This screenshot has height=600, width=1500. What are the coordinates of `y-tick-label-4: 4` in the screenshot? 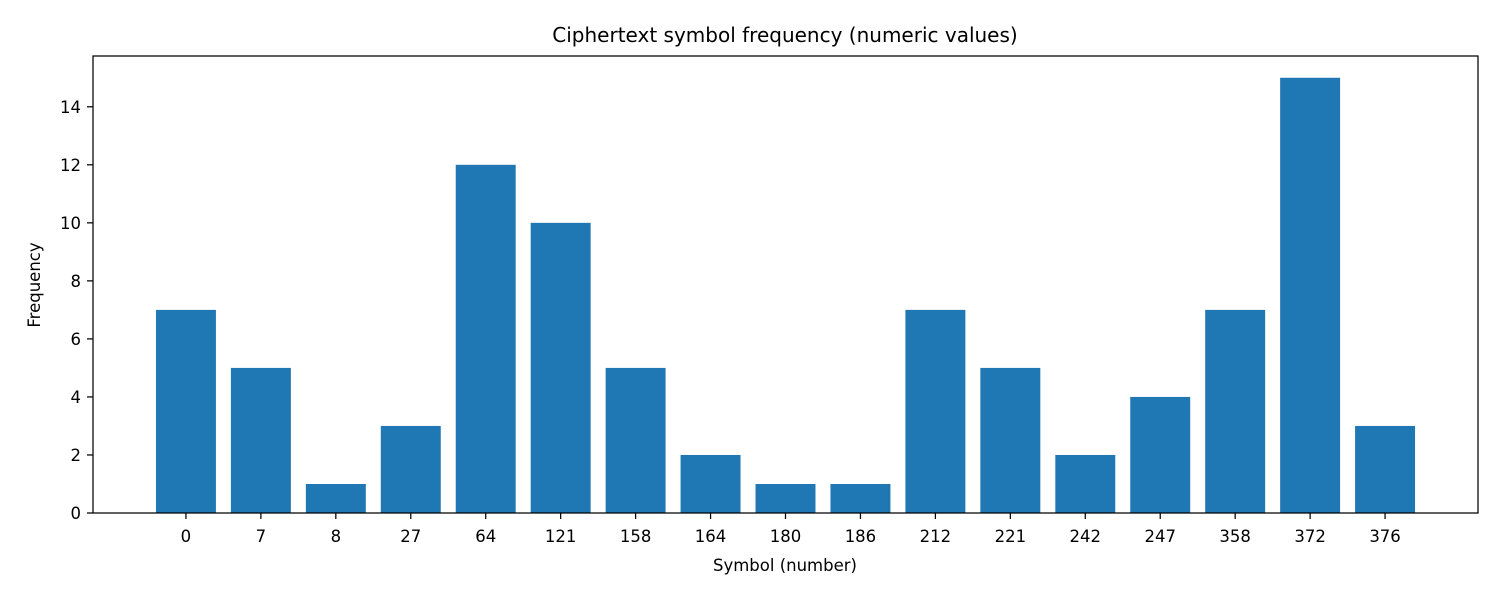 It's located at (76, 397).